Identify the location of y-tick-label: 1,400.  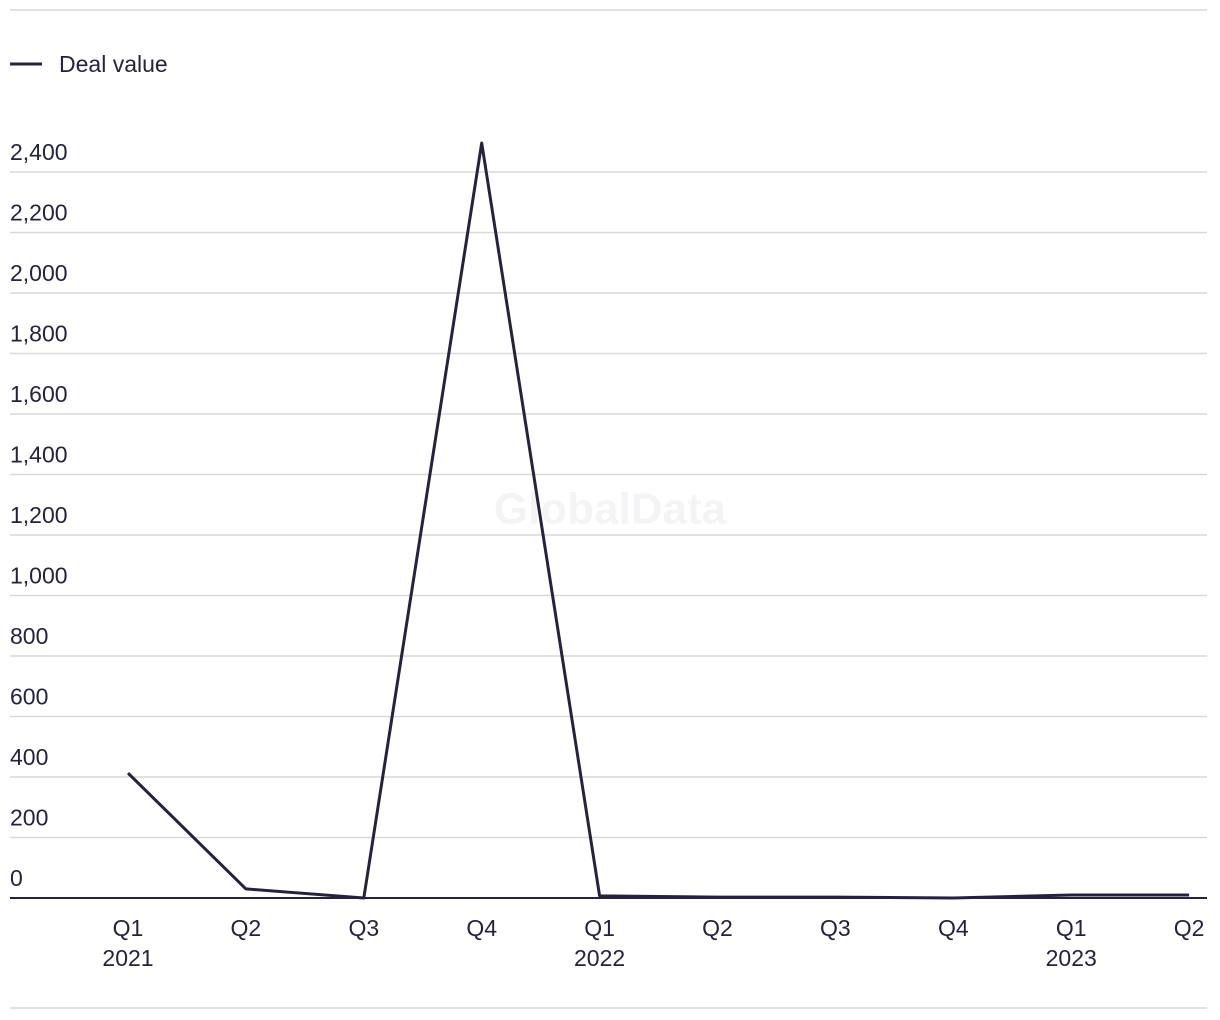
(39, 455).